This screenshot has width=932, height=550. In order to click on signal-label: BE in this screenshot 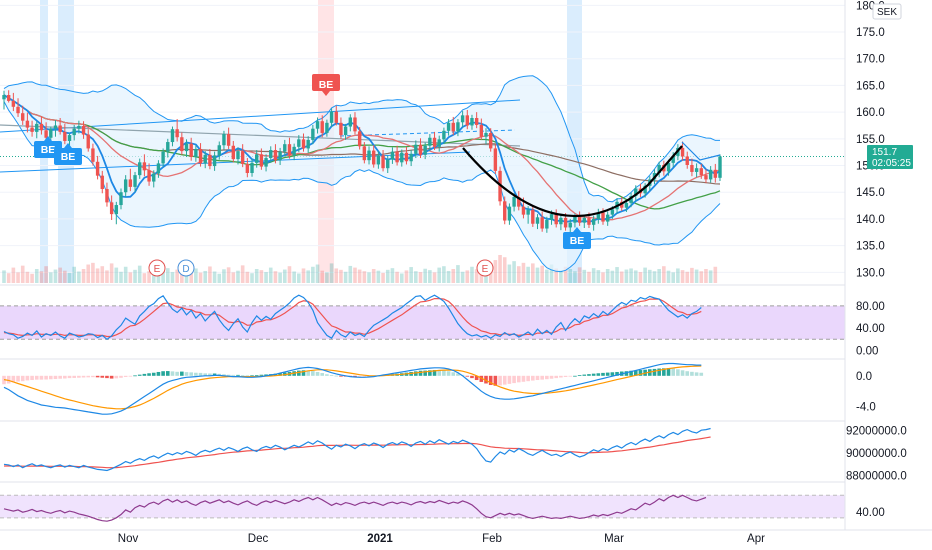, I will do `click(577, 241)`.